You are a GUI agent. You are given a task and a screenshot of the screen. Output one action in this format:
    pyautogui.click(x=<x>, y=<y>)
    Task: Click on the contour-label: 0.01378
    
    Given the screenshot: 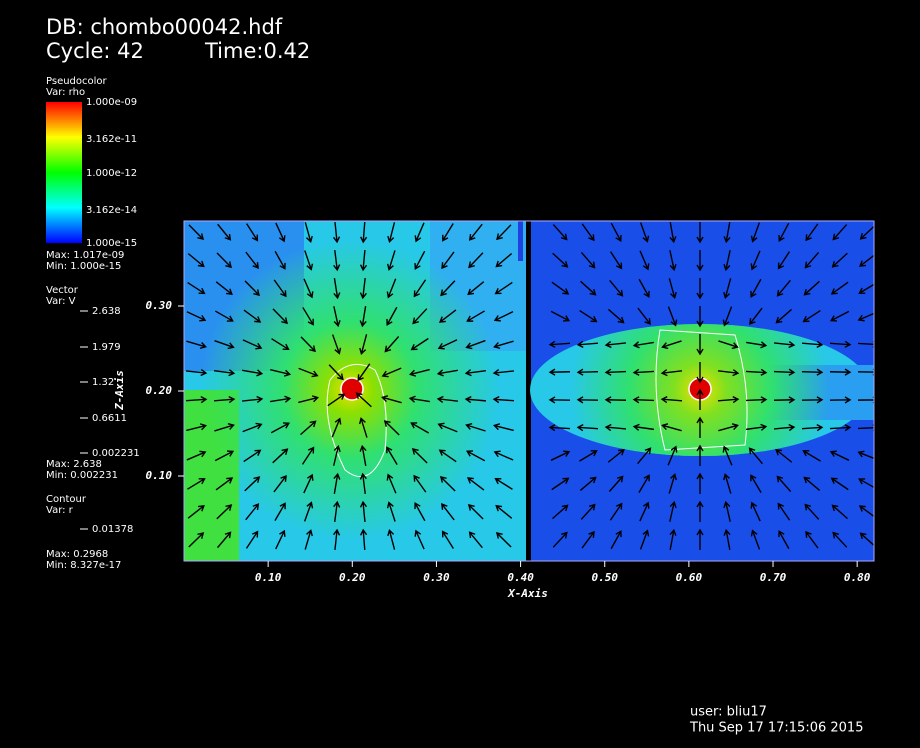 What is the action you would take?
    pyautogui.click(x=112, y=529)
    